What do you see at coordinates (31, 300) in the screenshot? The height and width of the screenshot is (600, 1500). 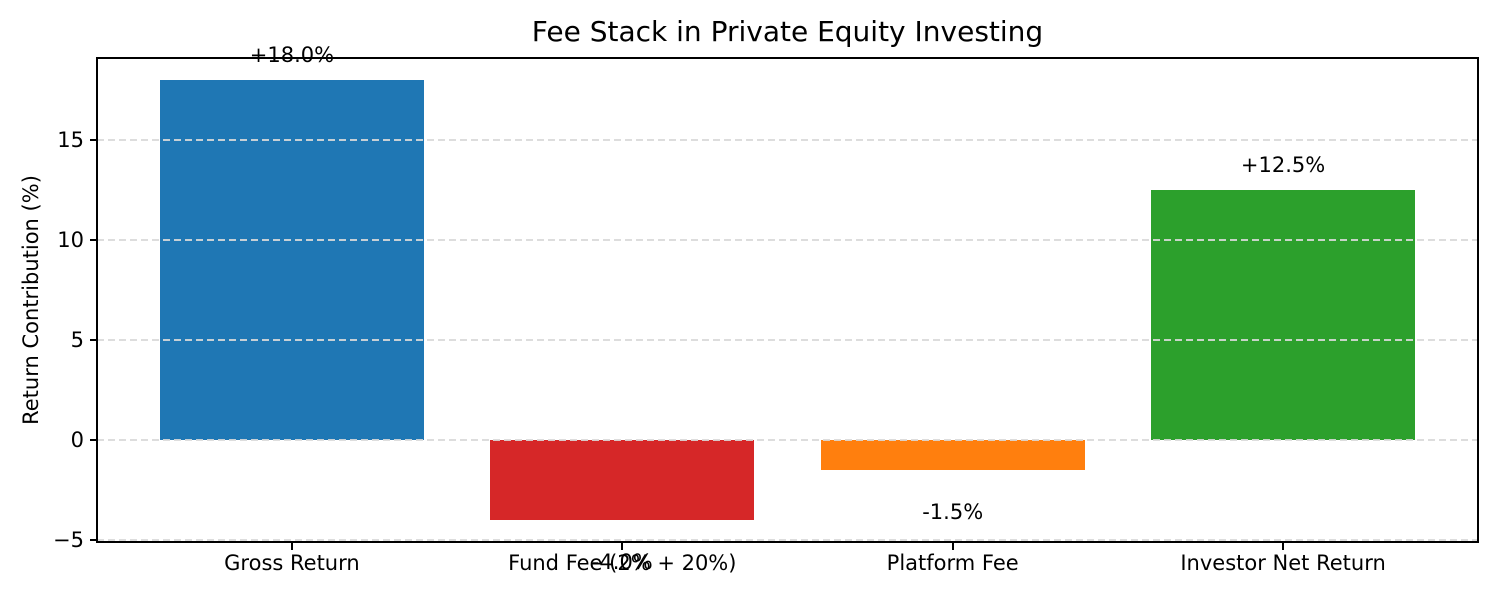 I see `y-axis-label: Return Contribution (%)` at bounding box center [31, 300].